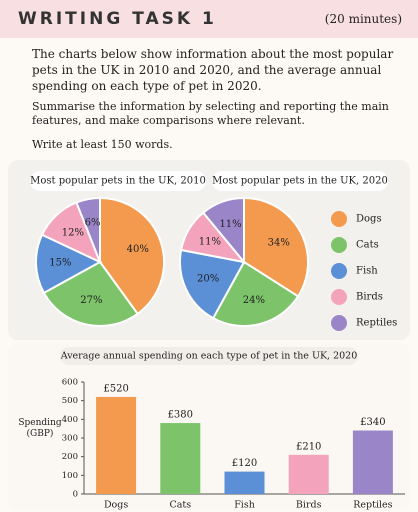 This screenshot has height=512, width=418. Describe the element at coordinates (70, 383) in the screenshot. I see `y-tick-label: 600` at that location.